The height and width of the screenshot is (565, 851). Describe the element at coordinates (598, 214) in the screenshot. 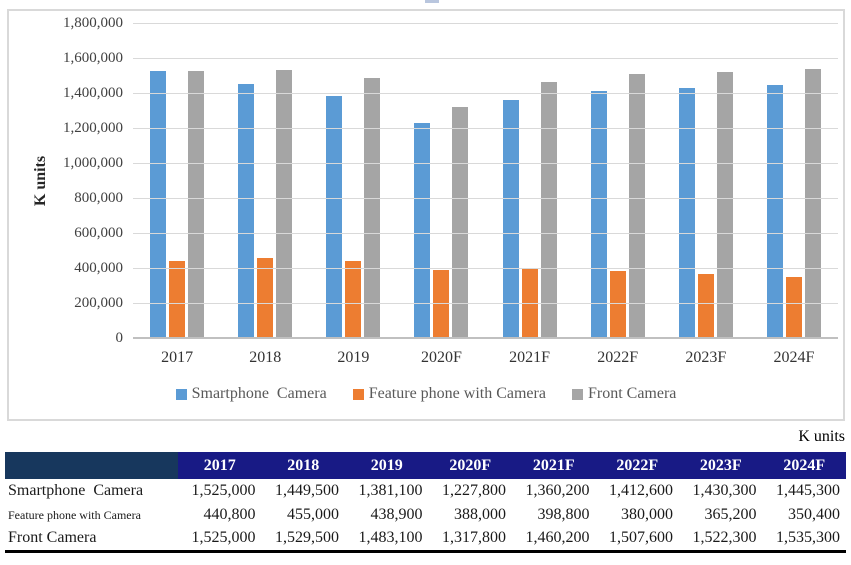

I see `bar-smartphone-camera-2022f` at that location.